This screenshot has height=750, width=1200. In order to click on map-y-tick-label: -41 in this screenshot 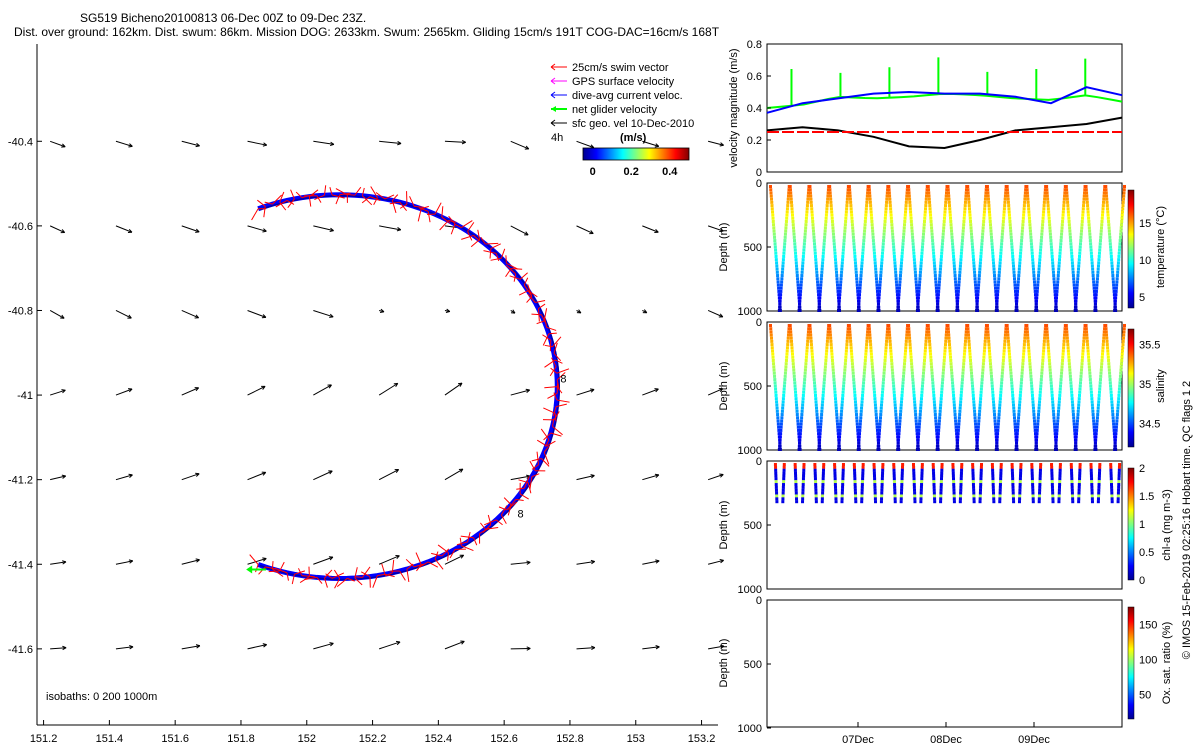, I will do `click(25, 396)`.